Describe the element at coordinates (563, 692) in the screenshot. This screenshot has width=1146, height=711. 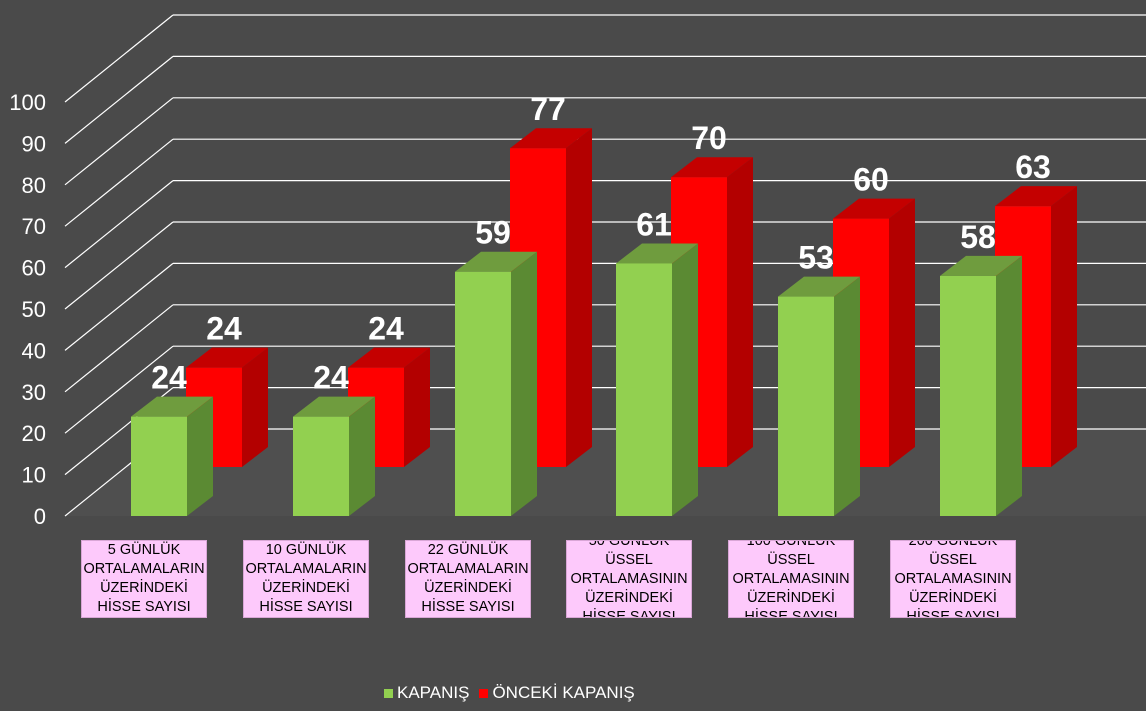
I see `legend-label-onceki-kapanis: ÖNCEKİ KAPANIŞ` at that location.